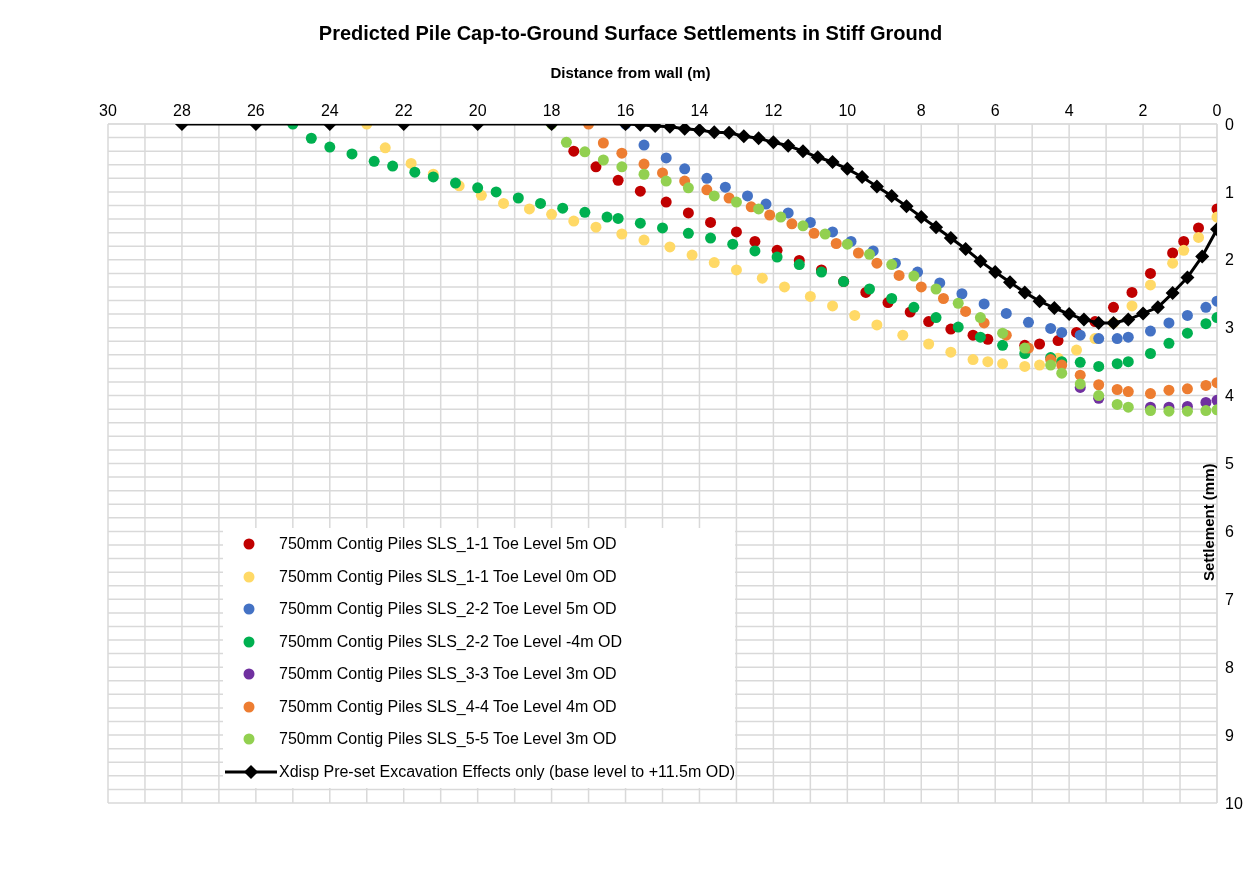  I want to click on chart-title: Predicted Pile Cap-to-Ground Surface Settlements in Stiff Ground, so click(630, 33).